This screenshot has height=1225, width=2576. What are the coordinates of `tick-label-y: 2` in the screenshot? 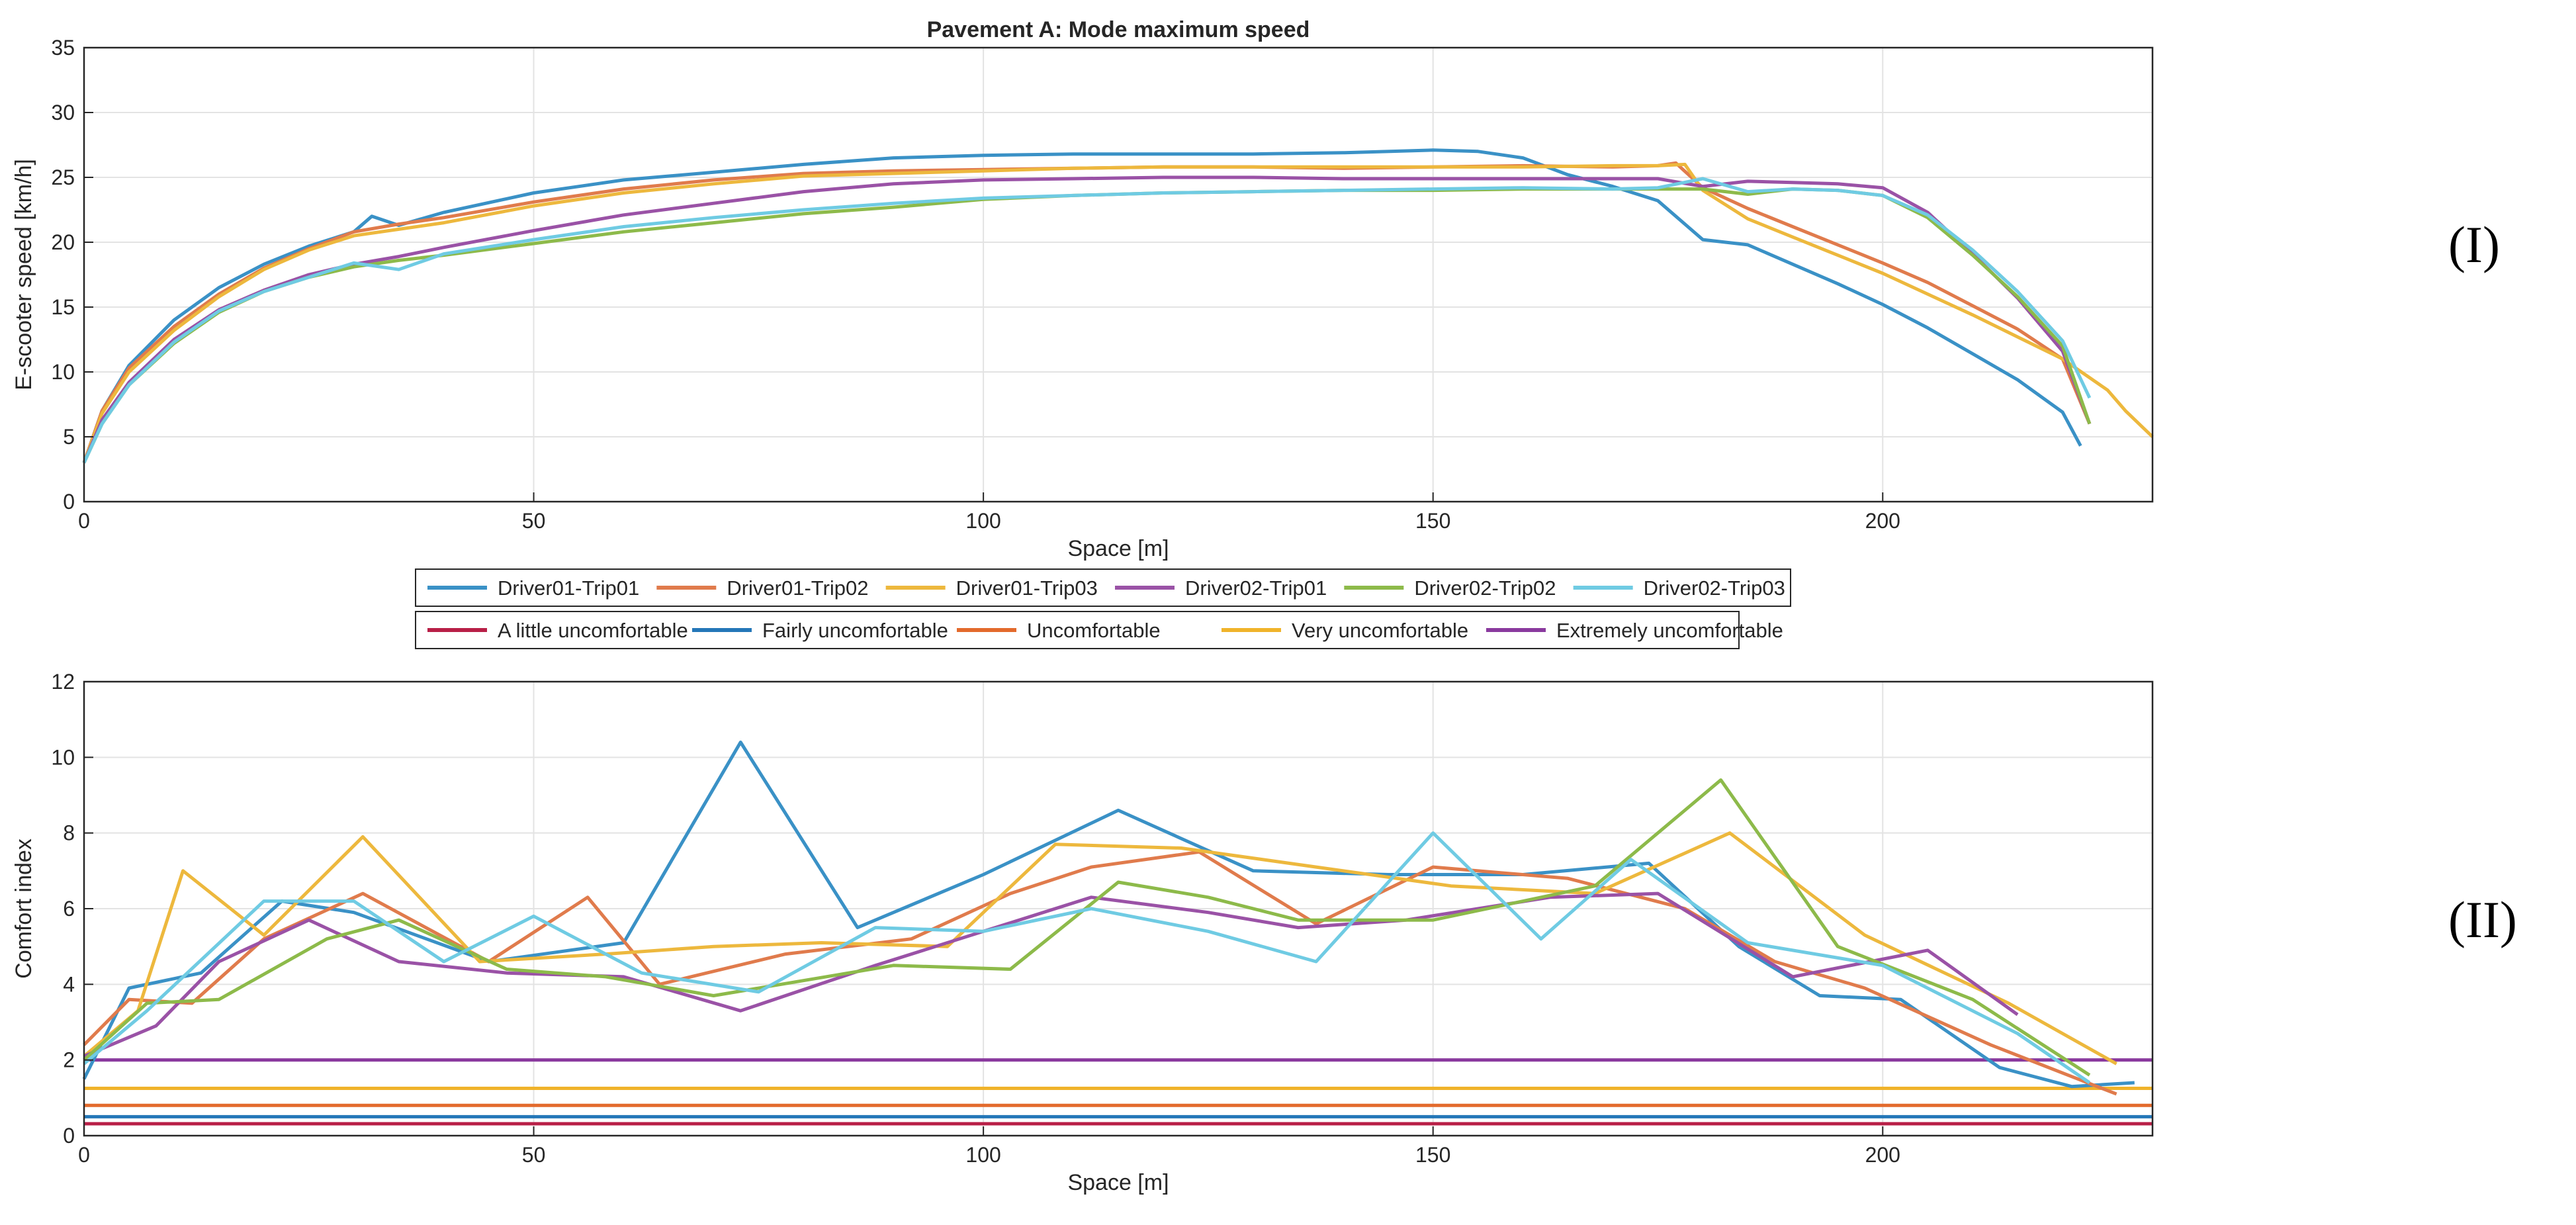 It's located at (69, 1060).